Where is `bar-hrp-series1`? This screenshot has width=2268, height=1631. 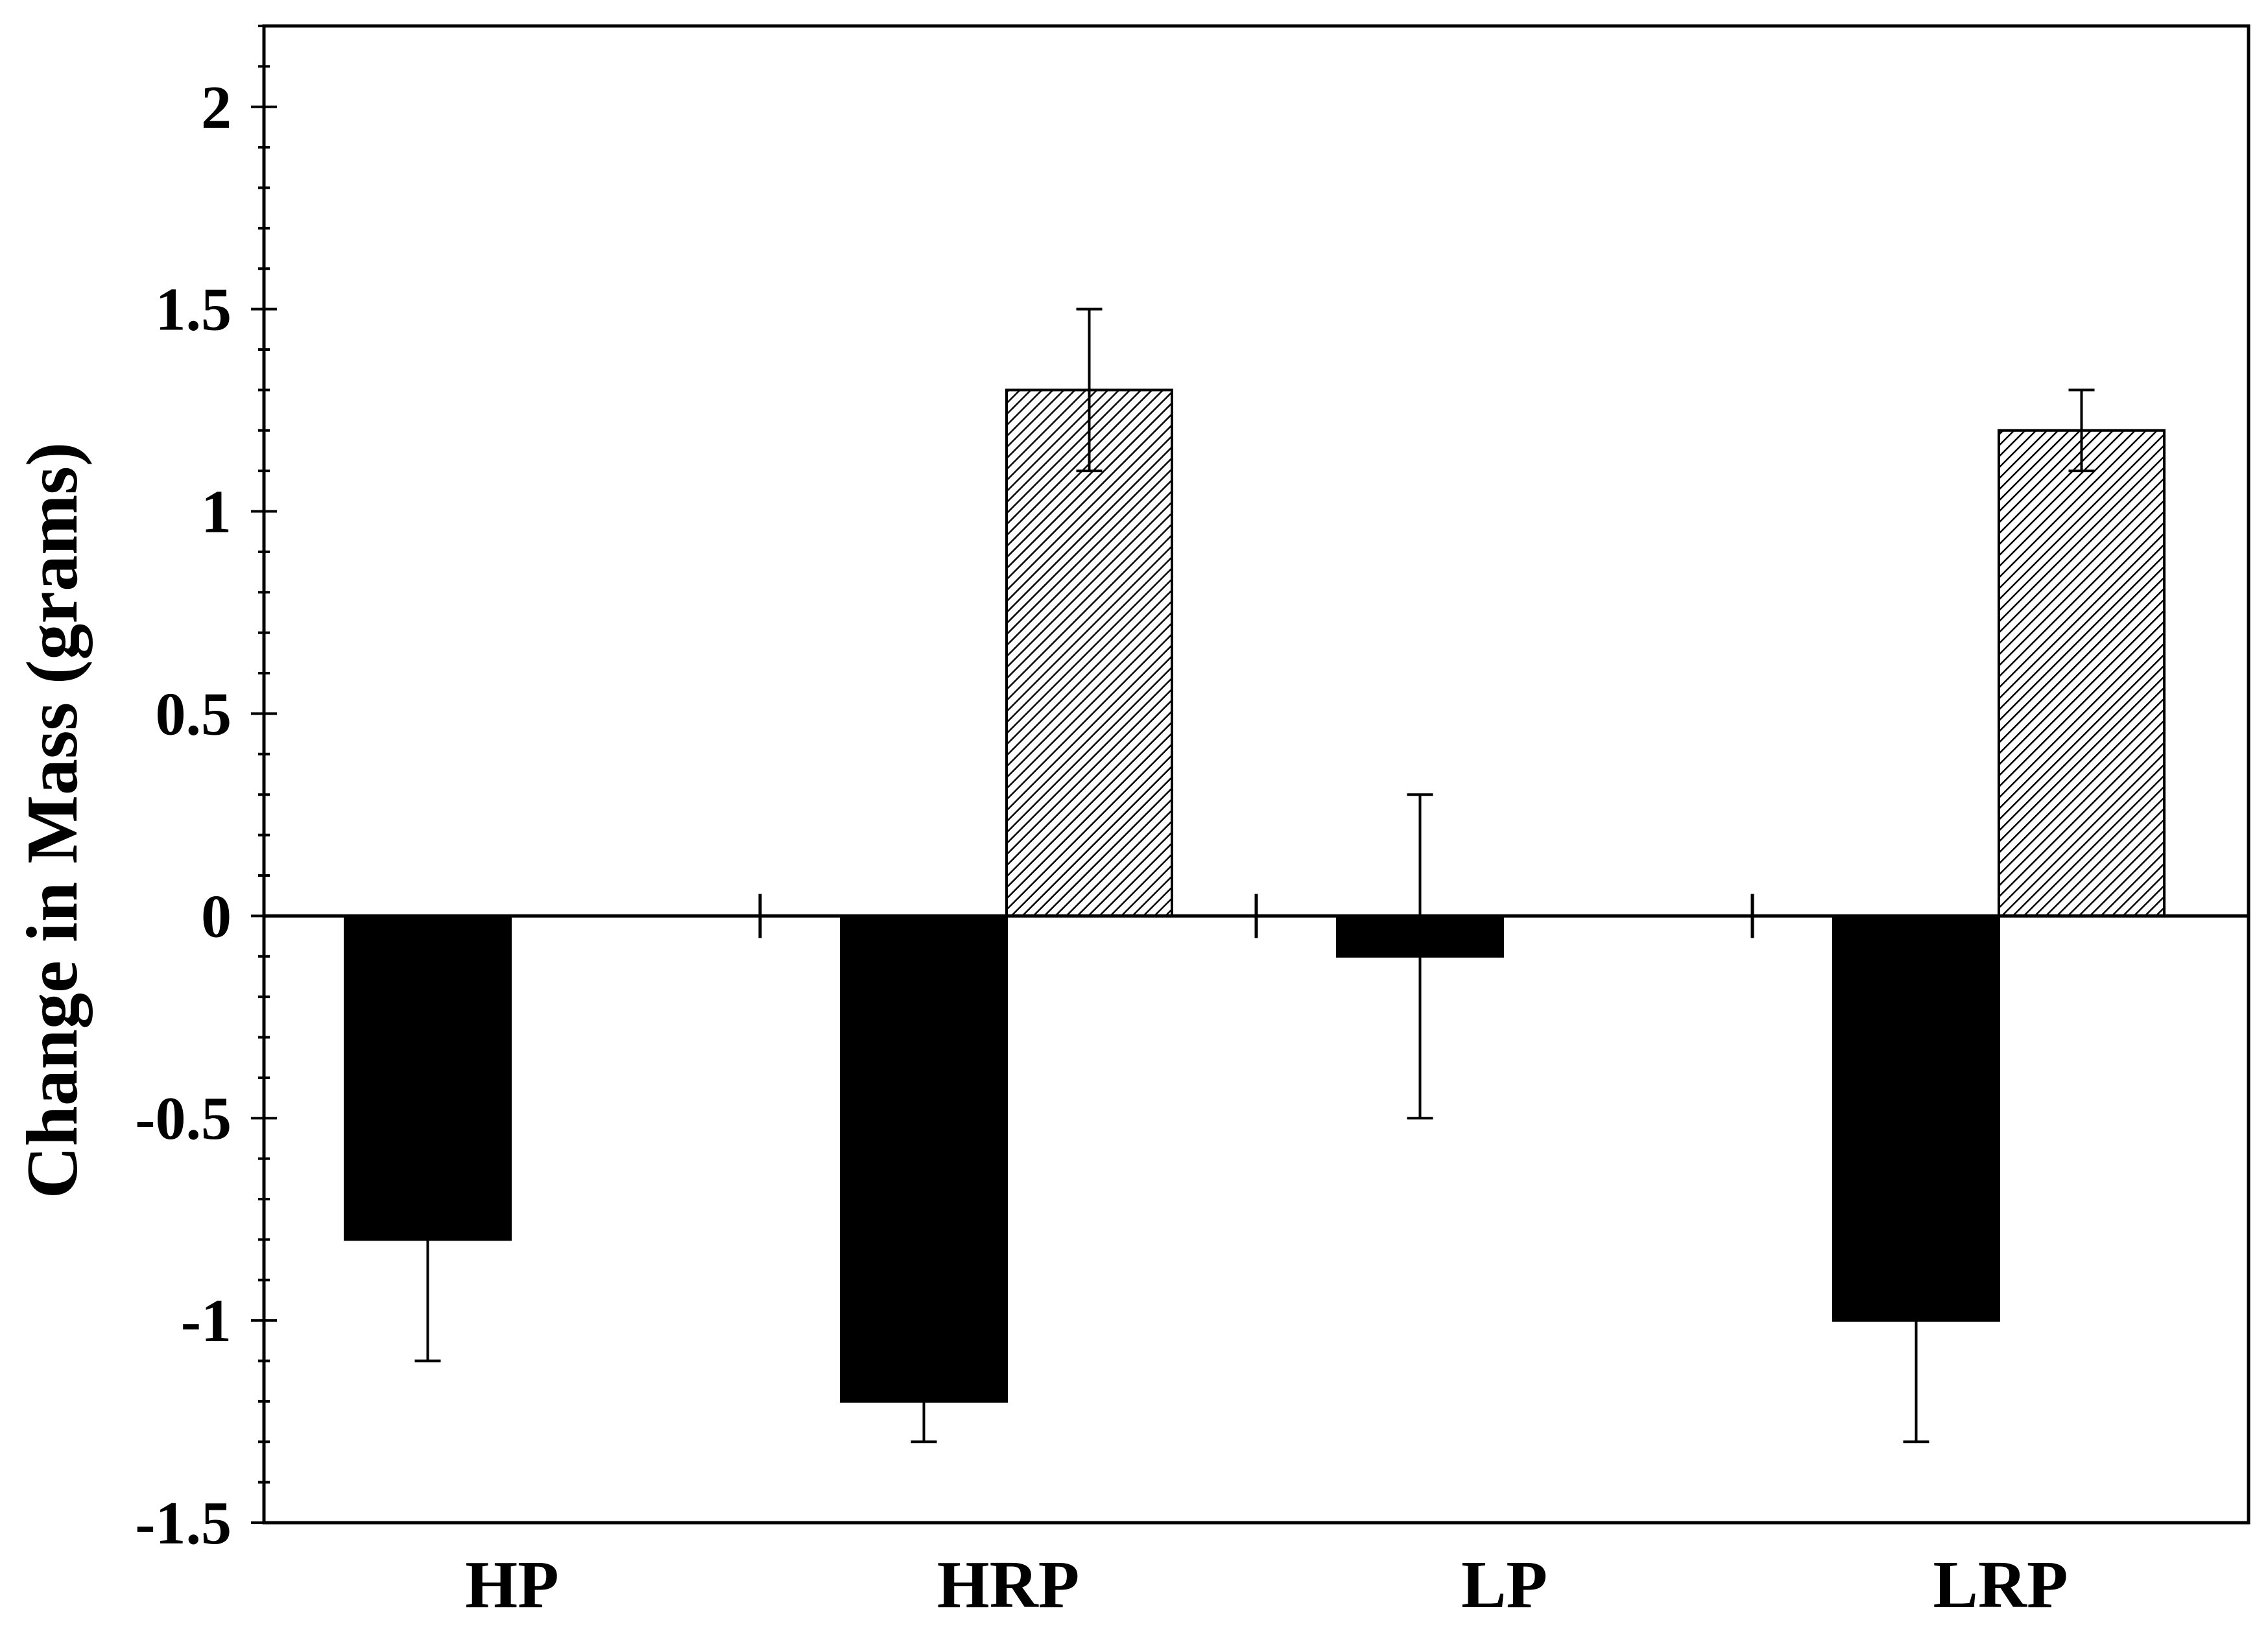
bar-hrp-series1 is located at coordinates (924, 1158).